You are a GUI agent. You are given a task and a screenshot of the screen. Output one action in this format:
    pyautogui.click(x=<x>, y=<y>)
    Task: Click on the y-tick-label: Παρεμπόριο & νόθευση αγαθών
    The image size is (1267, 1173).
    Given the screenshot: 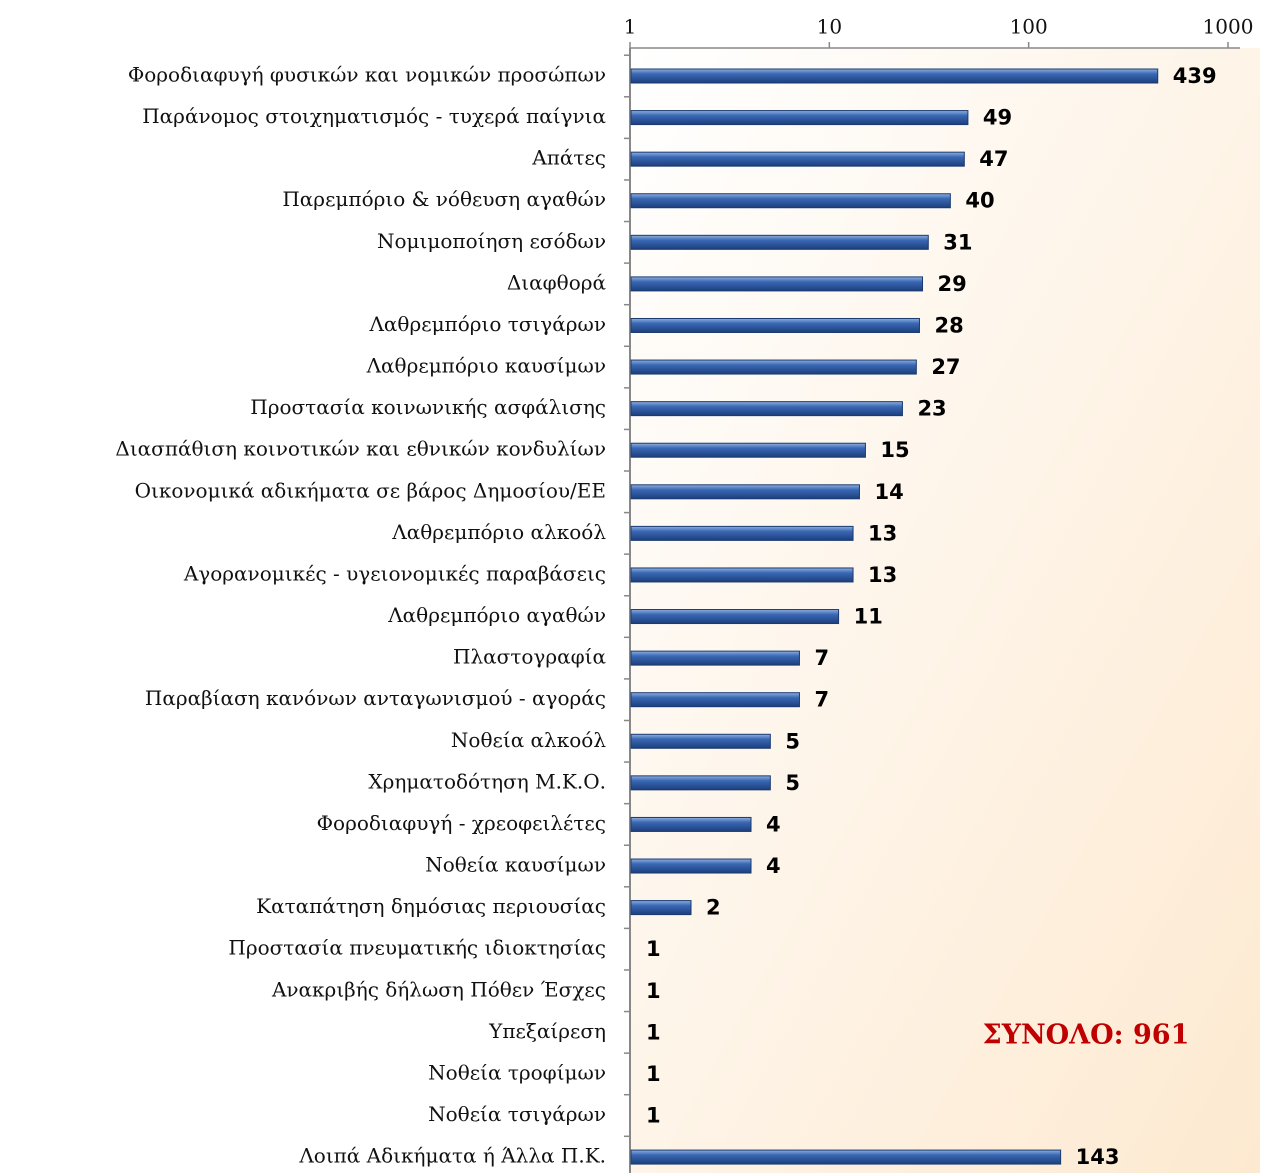 What is the action you would take?
    pyautogui.click(x=444, y=199)
    